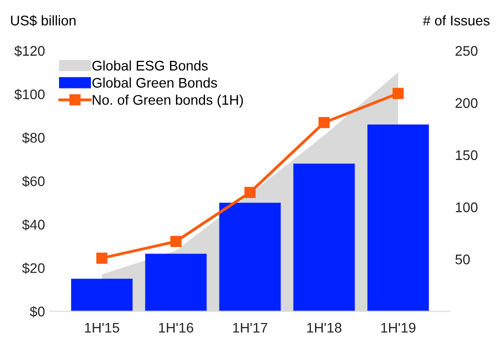  What do you see at coordinates (467, 207) in the screenshot?
I see `y2-tick-label: 100` at bounding box center [467, 207].